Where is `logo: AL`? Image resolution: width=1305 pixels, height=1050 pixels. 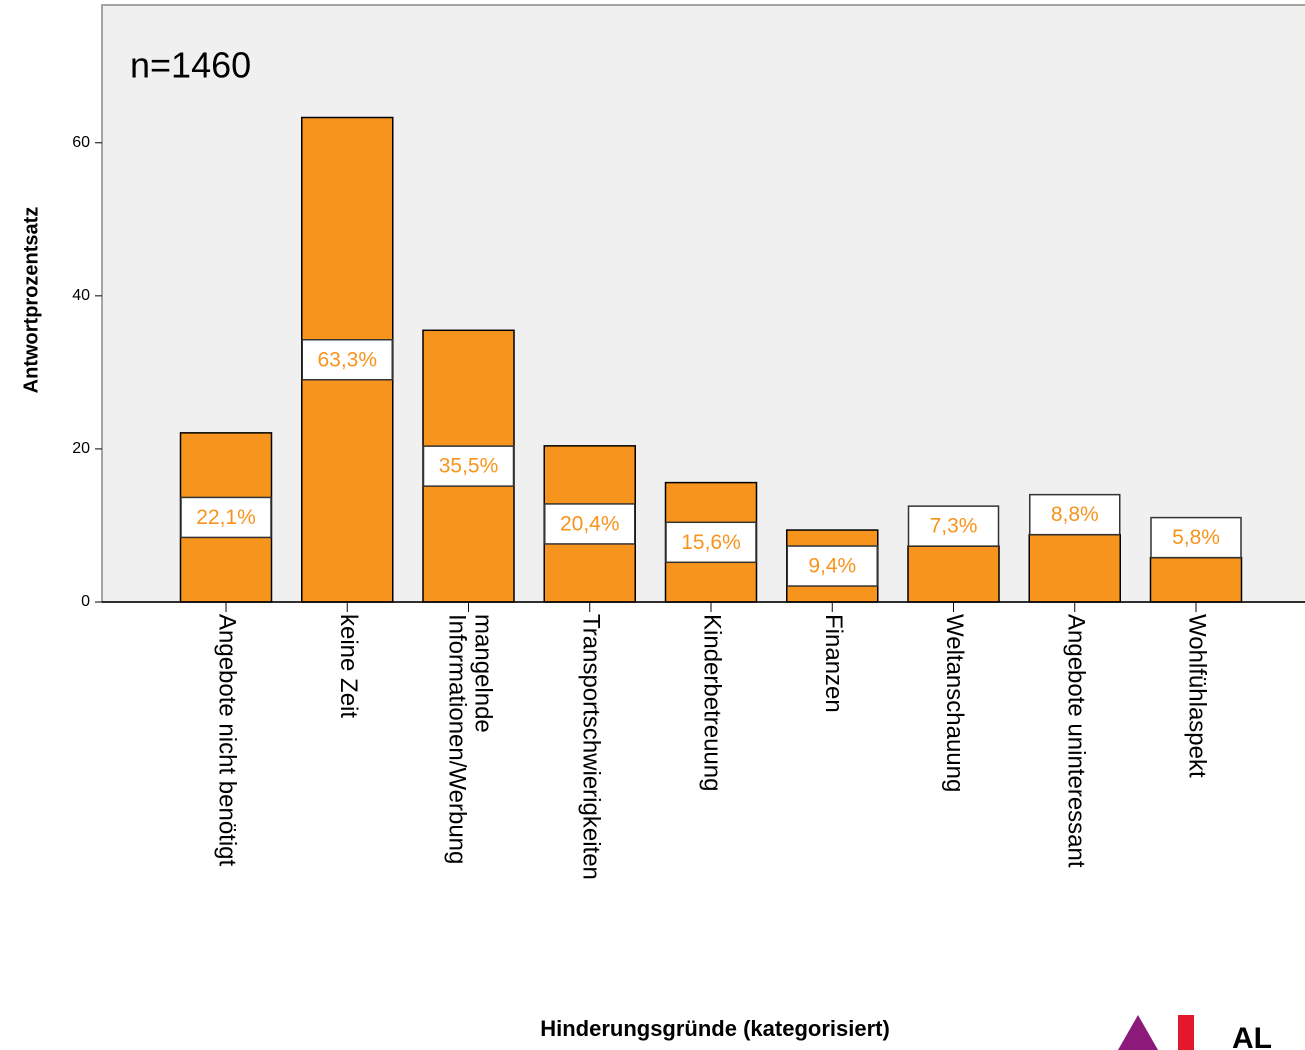
logo: AL is located at coordinates (1195, 1032).